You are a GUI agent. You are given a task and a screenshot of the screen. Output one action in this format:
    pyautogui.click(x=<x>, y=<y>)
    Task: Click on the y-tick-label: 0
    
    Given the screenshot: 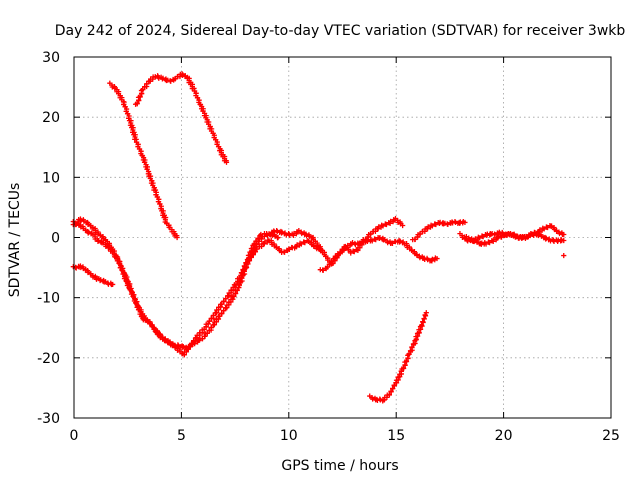 What is the action you would take?
    pyautogui.click(x=55, y=239)
    